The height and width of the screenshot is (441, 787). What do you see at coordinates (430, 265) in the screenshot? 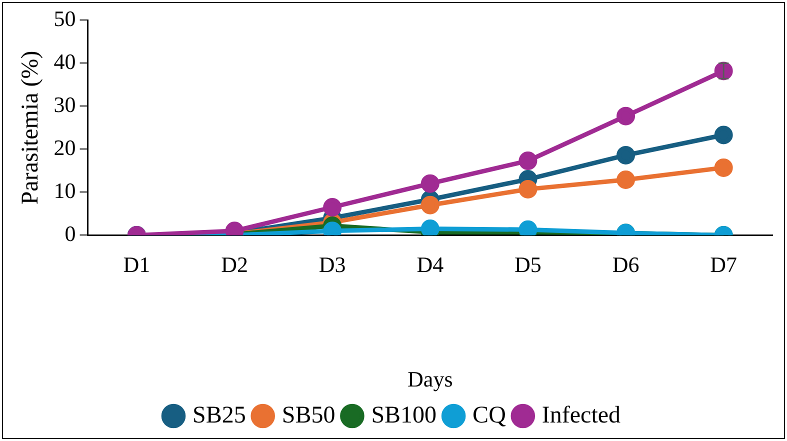
I see `x-tick-label: D4` at bounding box center [430, 265].